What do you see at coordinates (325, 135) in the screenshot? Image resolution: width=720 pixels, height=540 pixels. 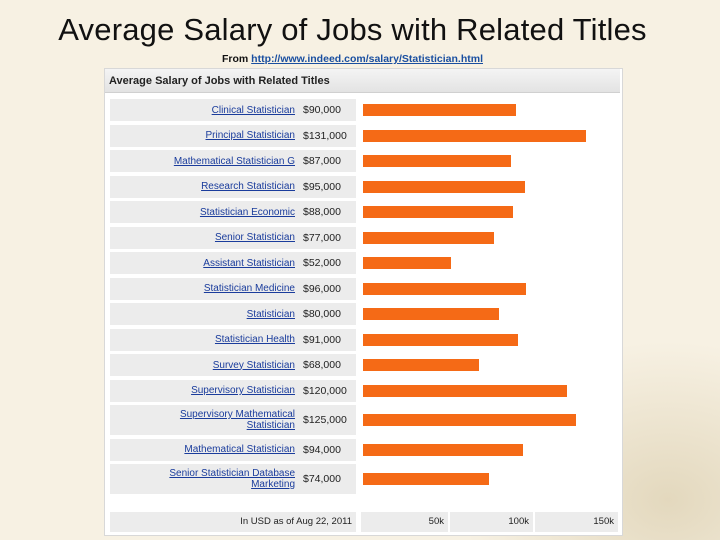 I see `value-label: $131,000` at bounding box center [325, 135].